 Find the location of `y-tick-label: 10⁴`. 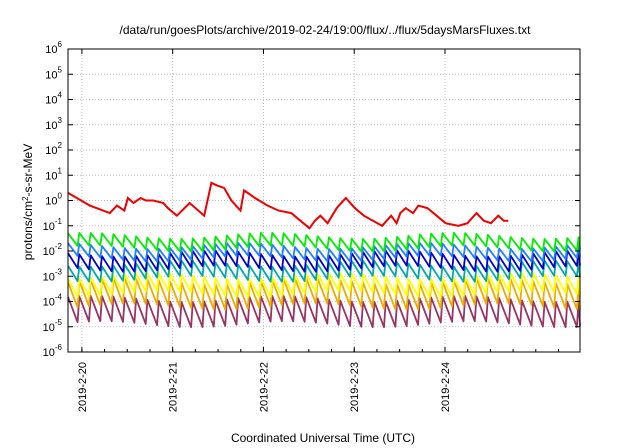

y-tick-label: 10⁴ is located at coordinates (53, 99).